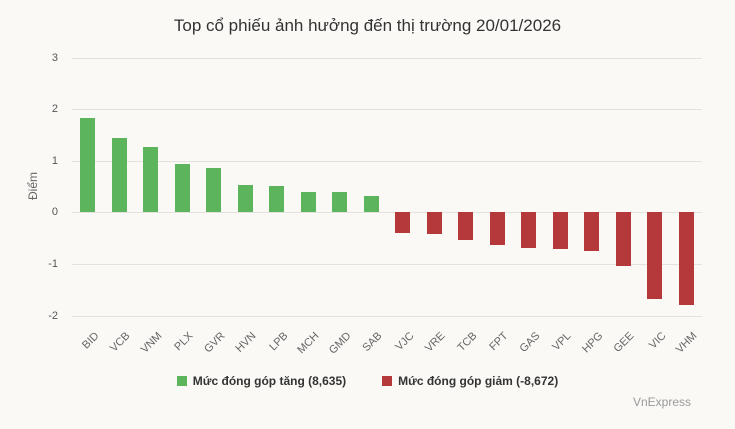 This screenshot has height=429, width=735. What do you see at coordinates (53, 315) in the screenshot?
I see `y-tick-label: -2` at bounding box center [53, 315].